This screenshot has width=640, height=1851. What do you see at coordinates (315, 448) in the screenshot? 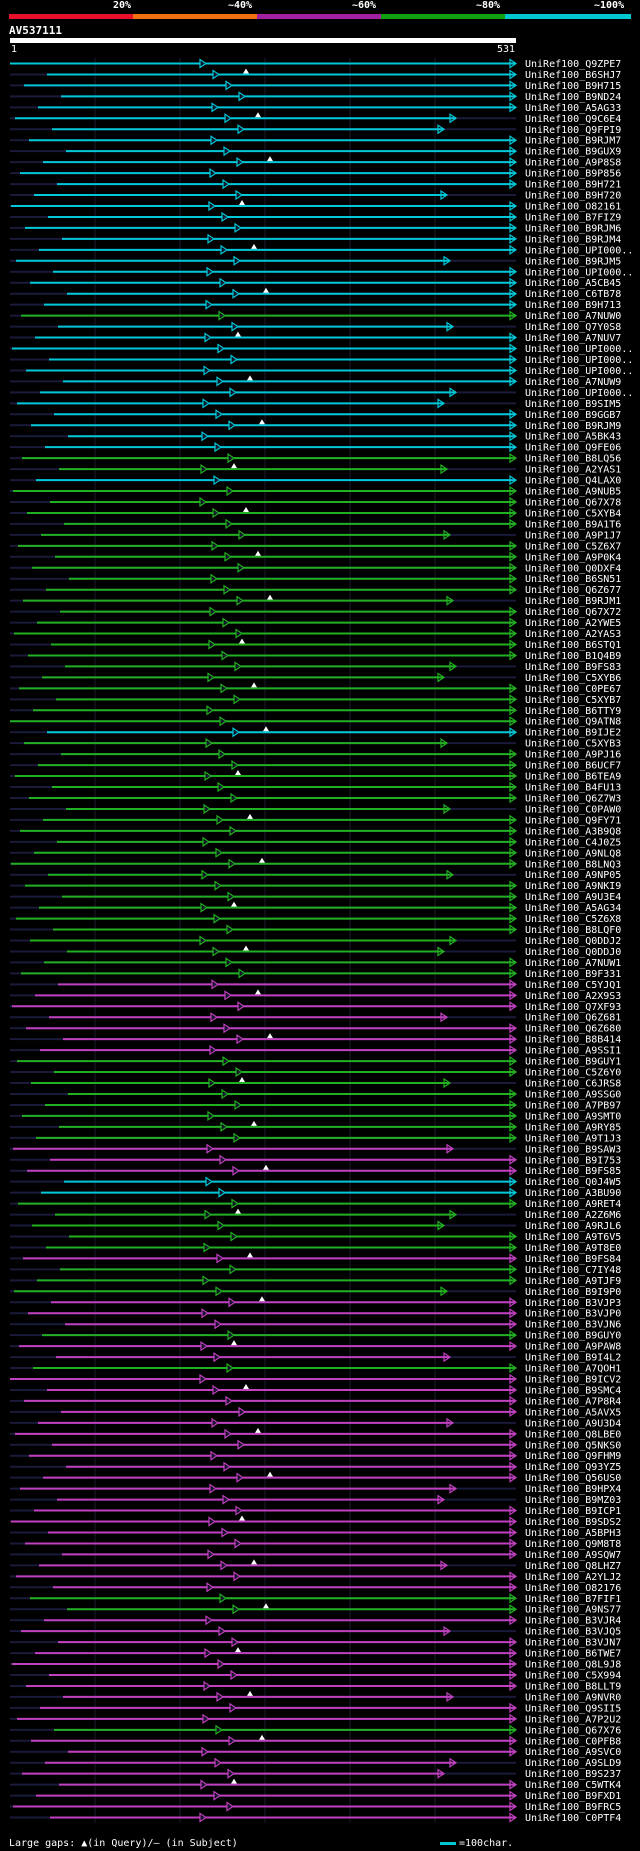
I see `hit-row: UniRef100_Q9FE06` at bounding box center [315, 448].